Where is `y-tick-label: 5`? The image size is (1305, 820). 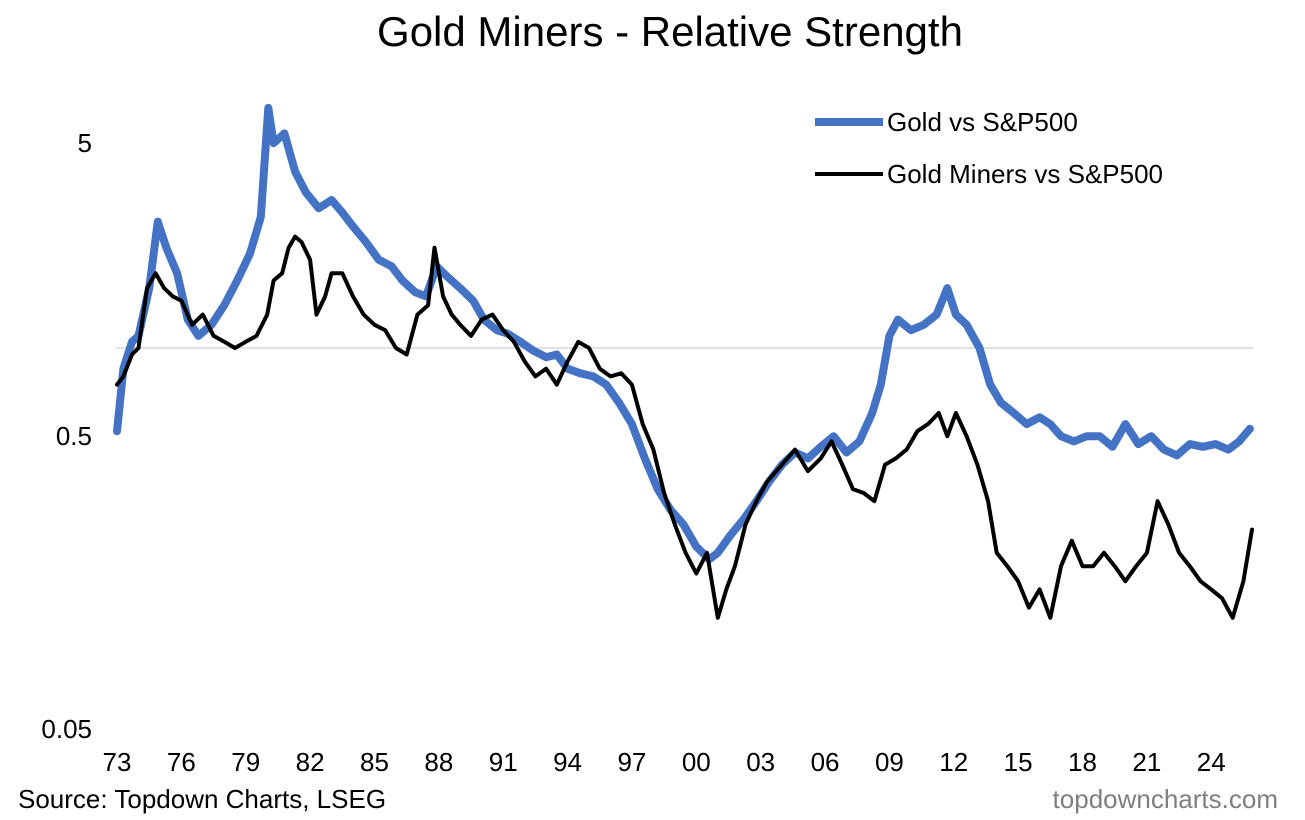
y-tick-label: 5 is located at coordinates (85, 143).